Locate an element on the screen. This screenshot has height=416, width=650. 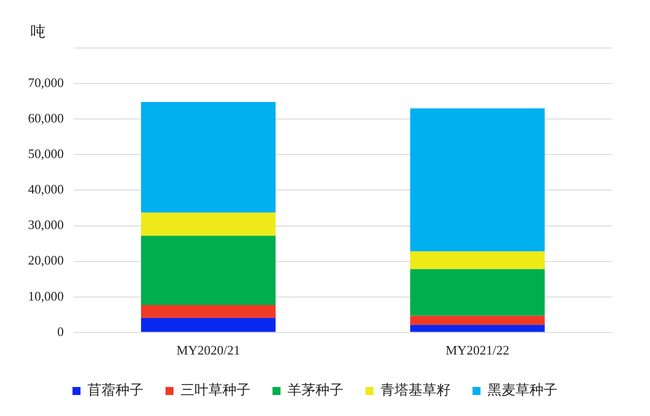
y-tick-label: 20,000 is located at coordinates (46, 260).